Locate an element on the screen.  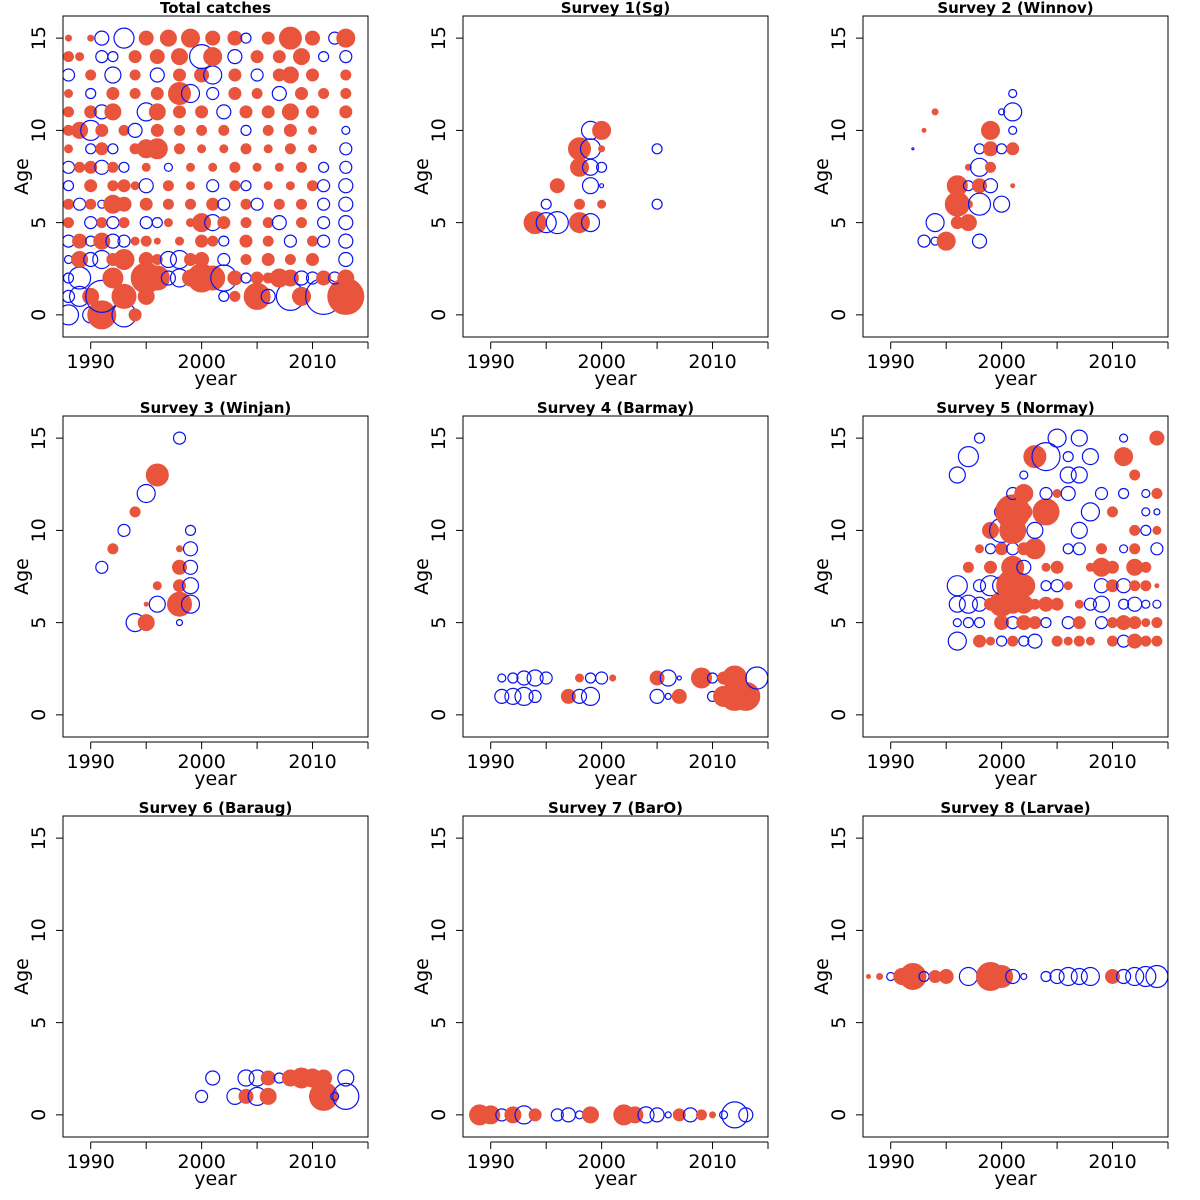
x-tick-label: 1990 is located at coordinates (891, 762).